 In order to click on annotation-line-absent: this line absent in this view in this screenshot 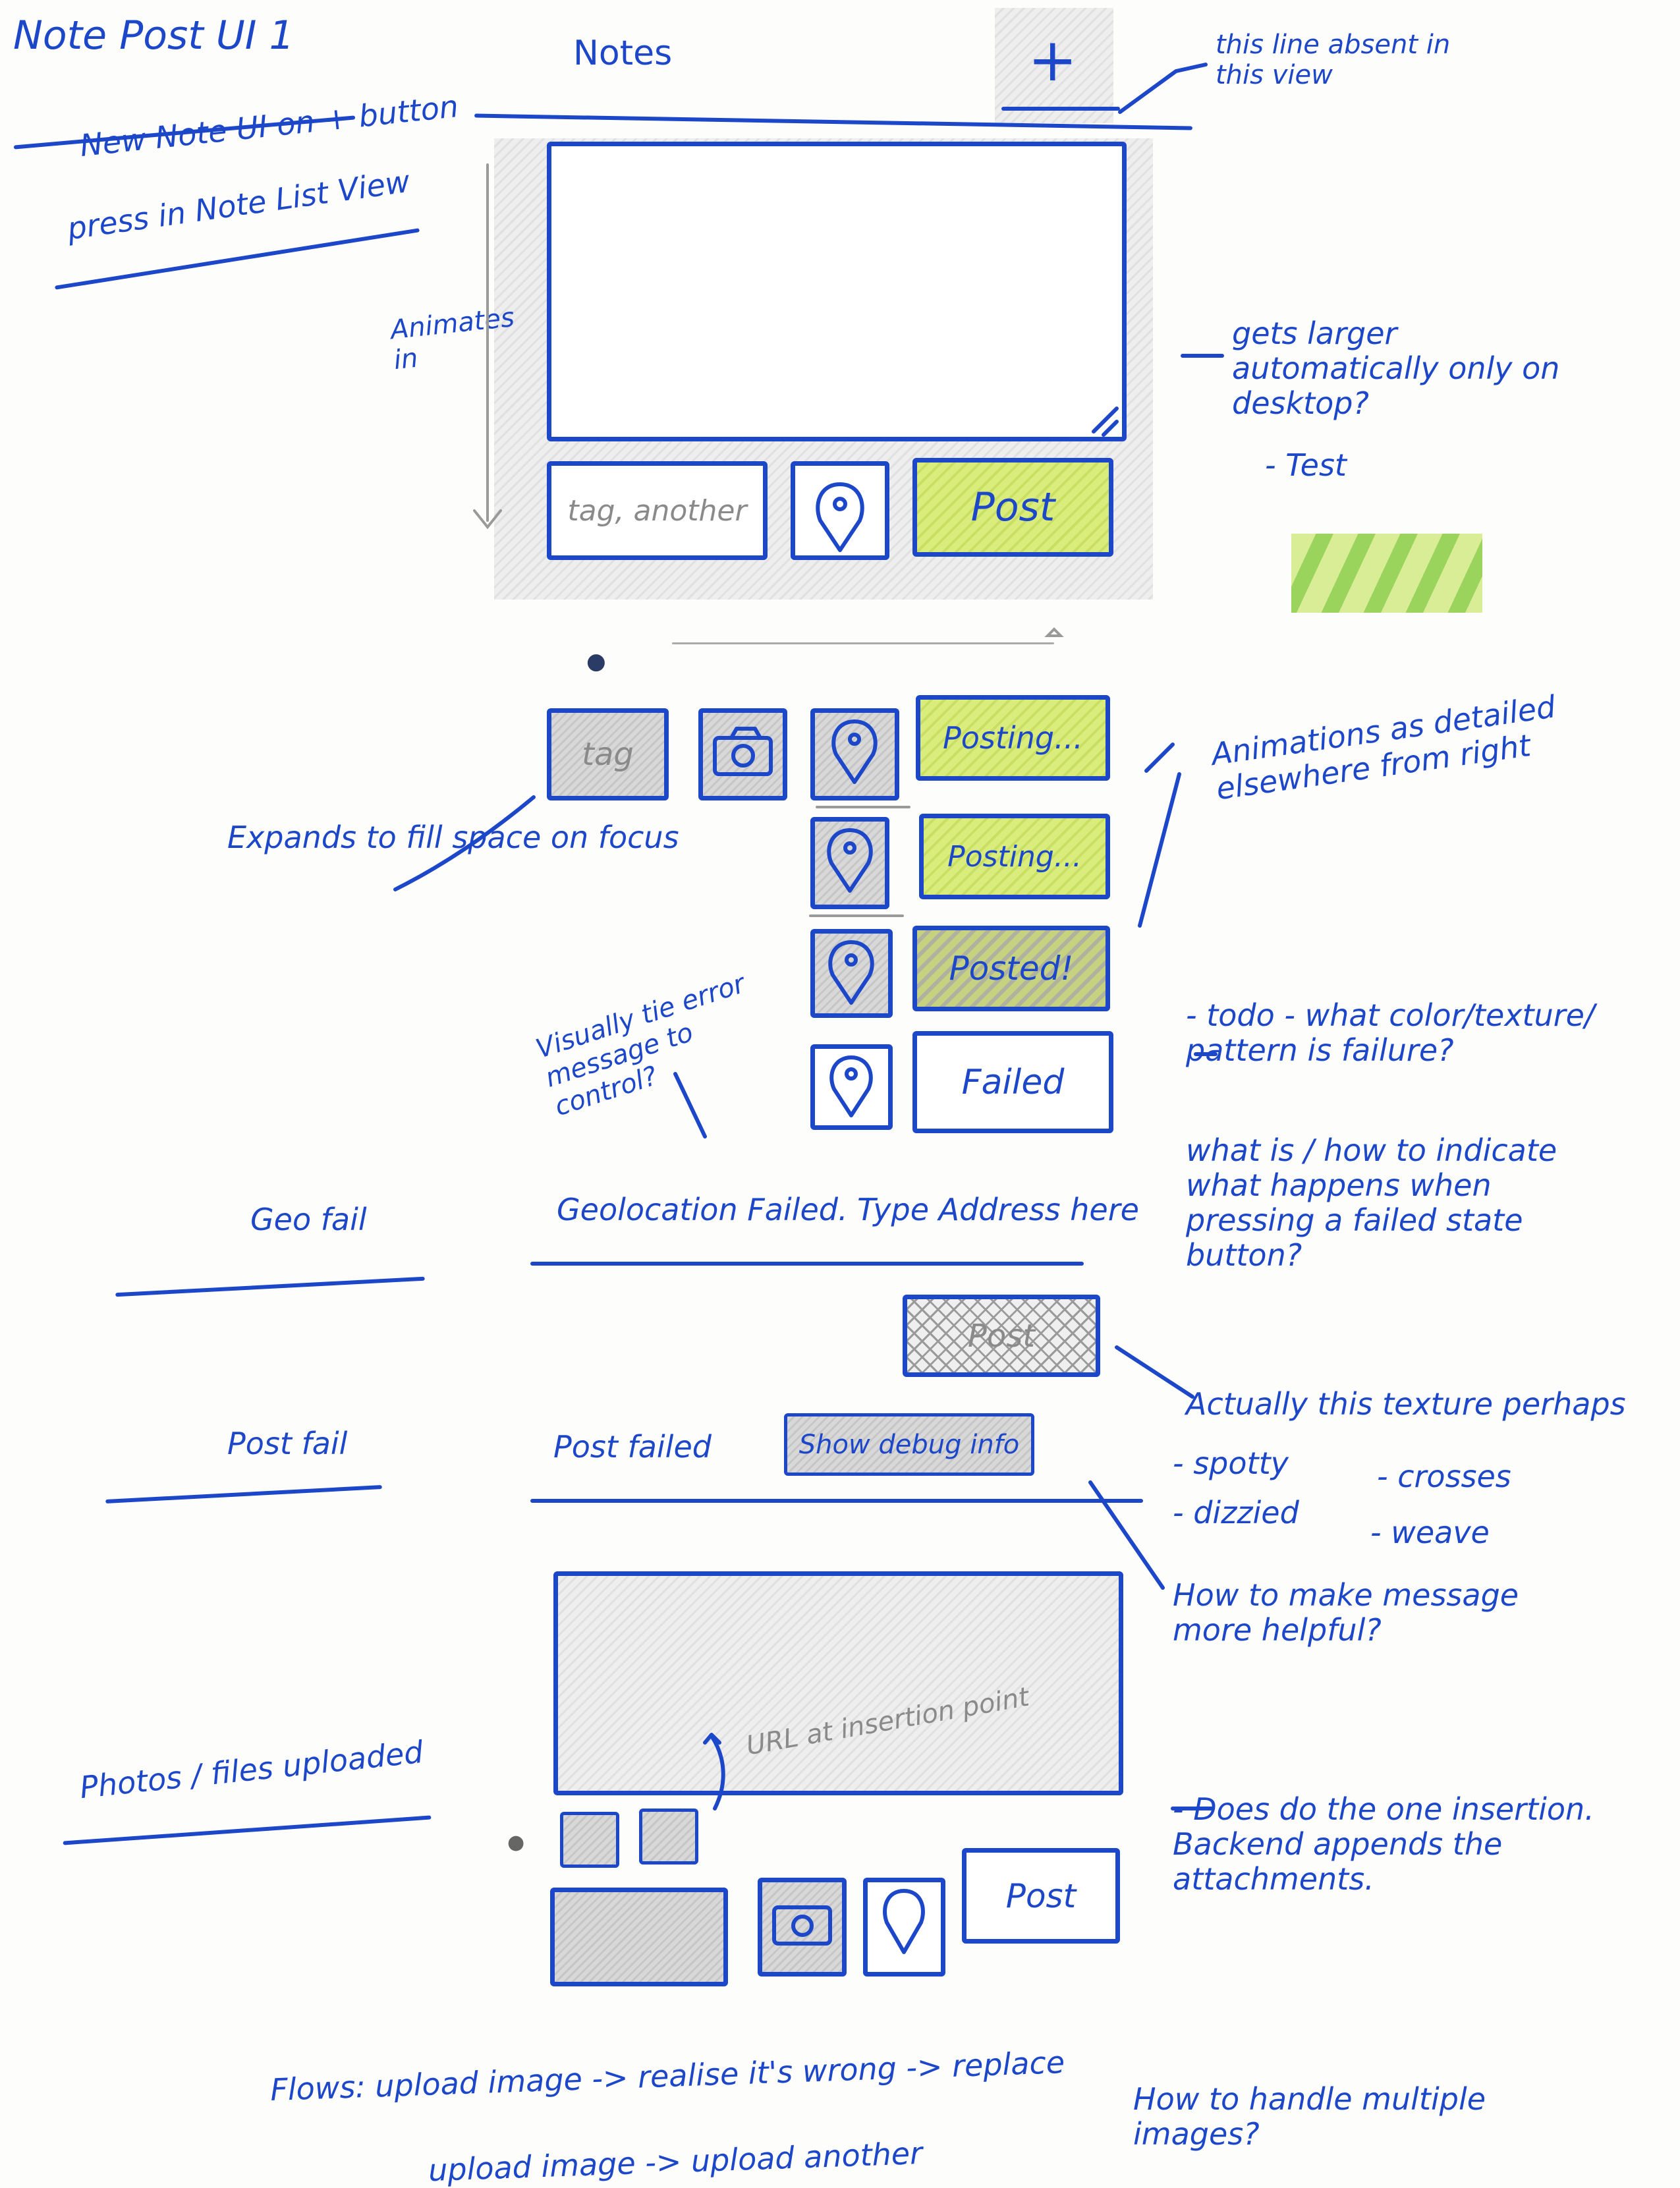, I will do `click(1333, 60)`.